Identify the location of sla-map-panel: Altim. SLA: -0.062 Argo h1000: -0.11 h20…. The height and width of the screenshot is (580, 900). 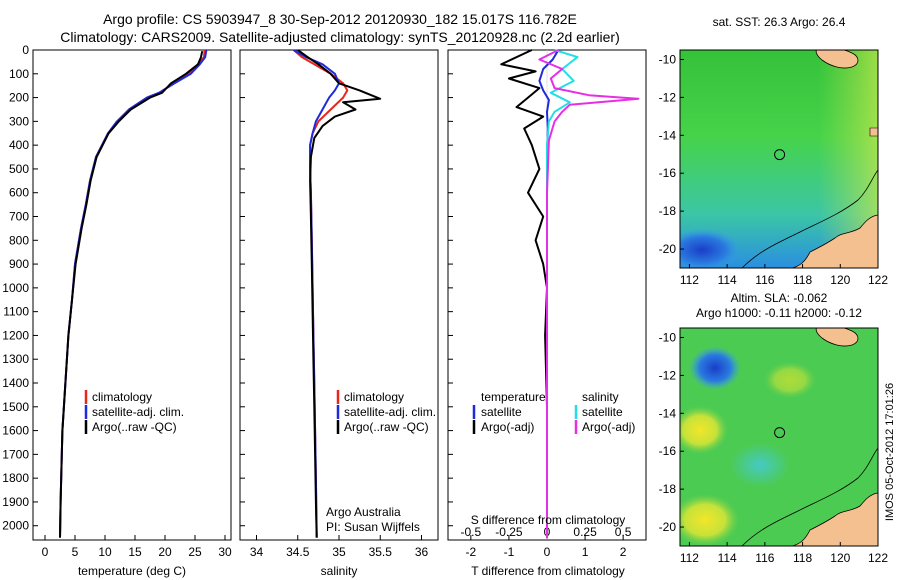
(774, 428).